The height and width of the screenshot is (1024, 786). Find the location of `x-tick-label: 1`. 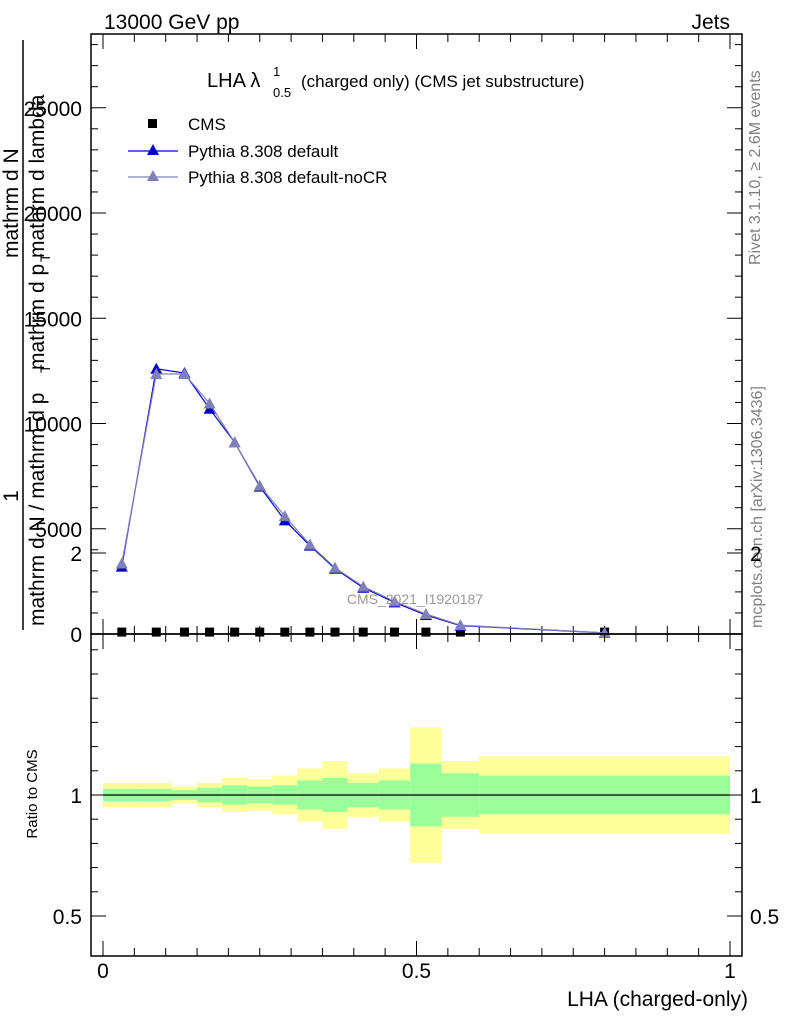

x-tick-label: 1 is located at coordinates (730, 971).